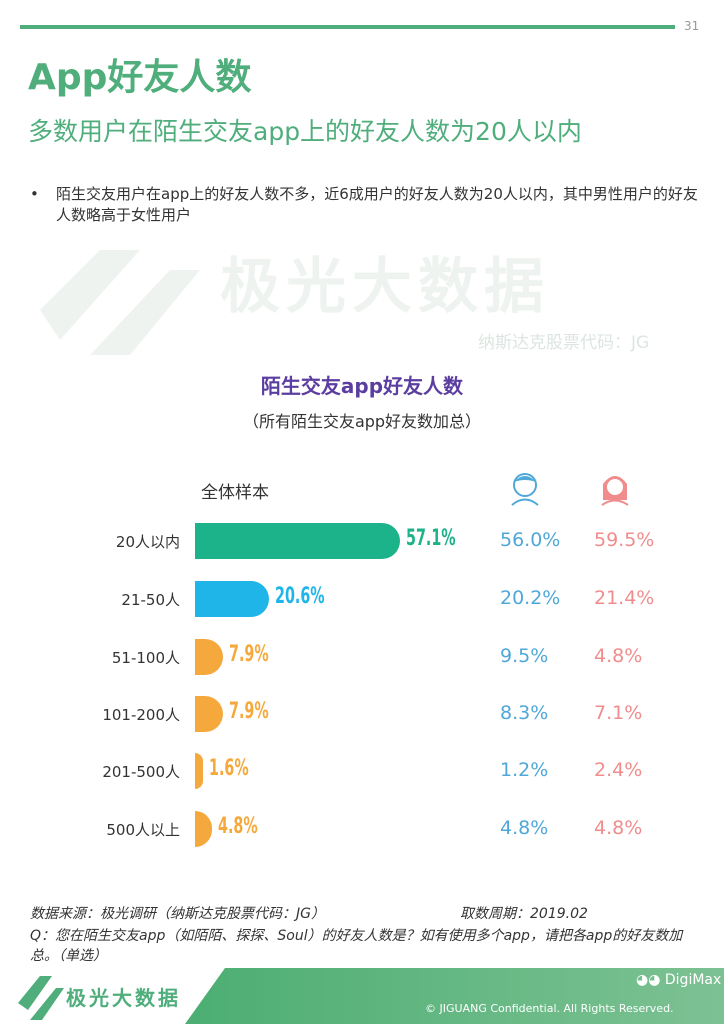 The image size is (724, 1024). I want to click on category-label: 20人以内, so click(147, 542).